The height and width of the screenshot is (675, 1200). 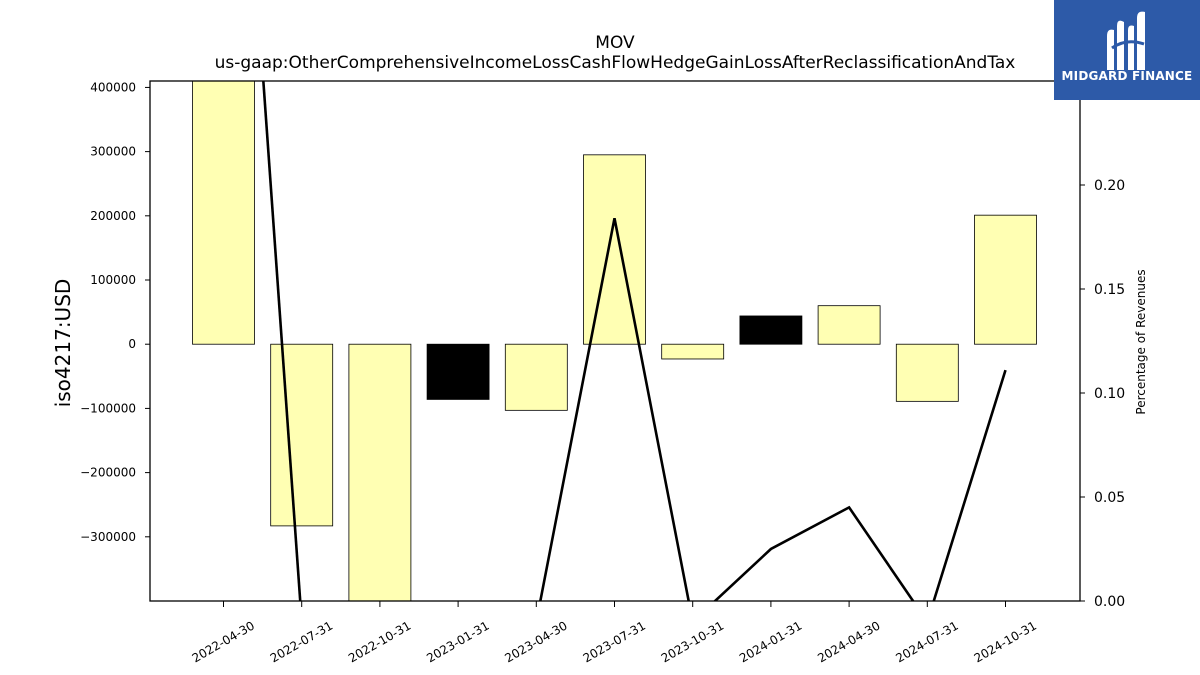 I want to click on x-tick-label: 2024-10-31, so click(x=1005, y=641).